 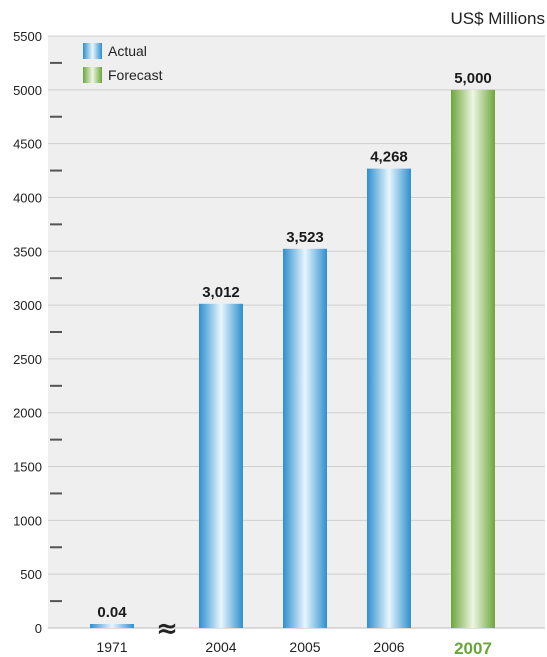 What do you see at coordinates (27, 305) in the screenshot?
I see `y-tick-label: 3000` at bounding box center [27, 305].